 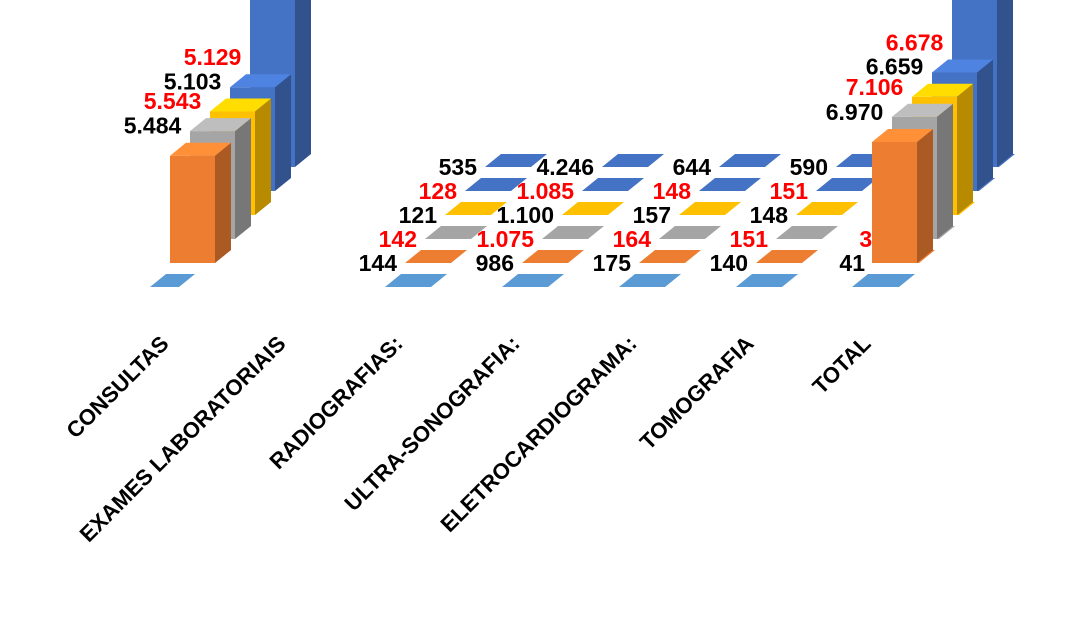 I want to click on data-label: 590, so click(x=809, y=167).